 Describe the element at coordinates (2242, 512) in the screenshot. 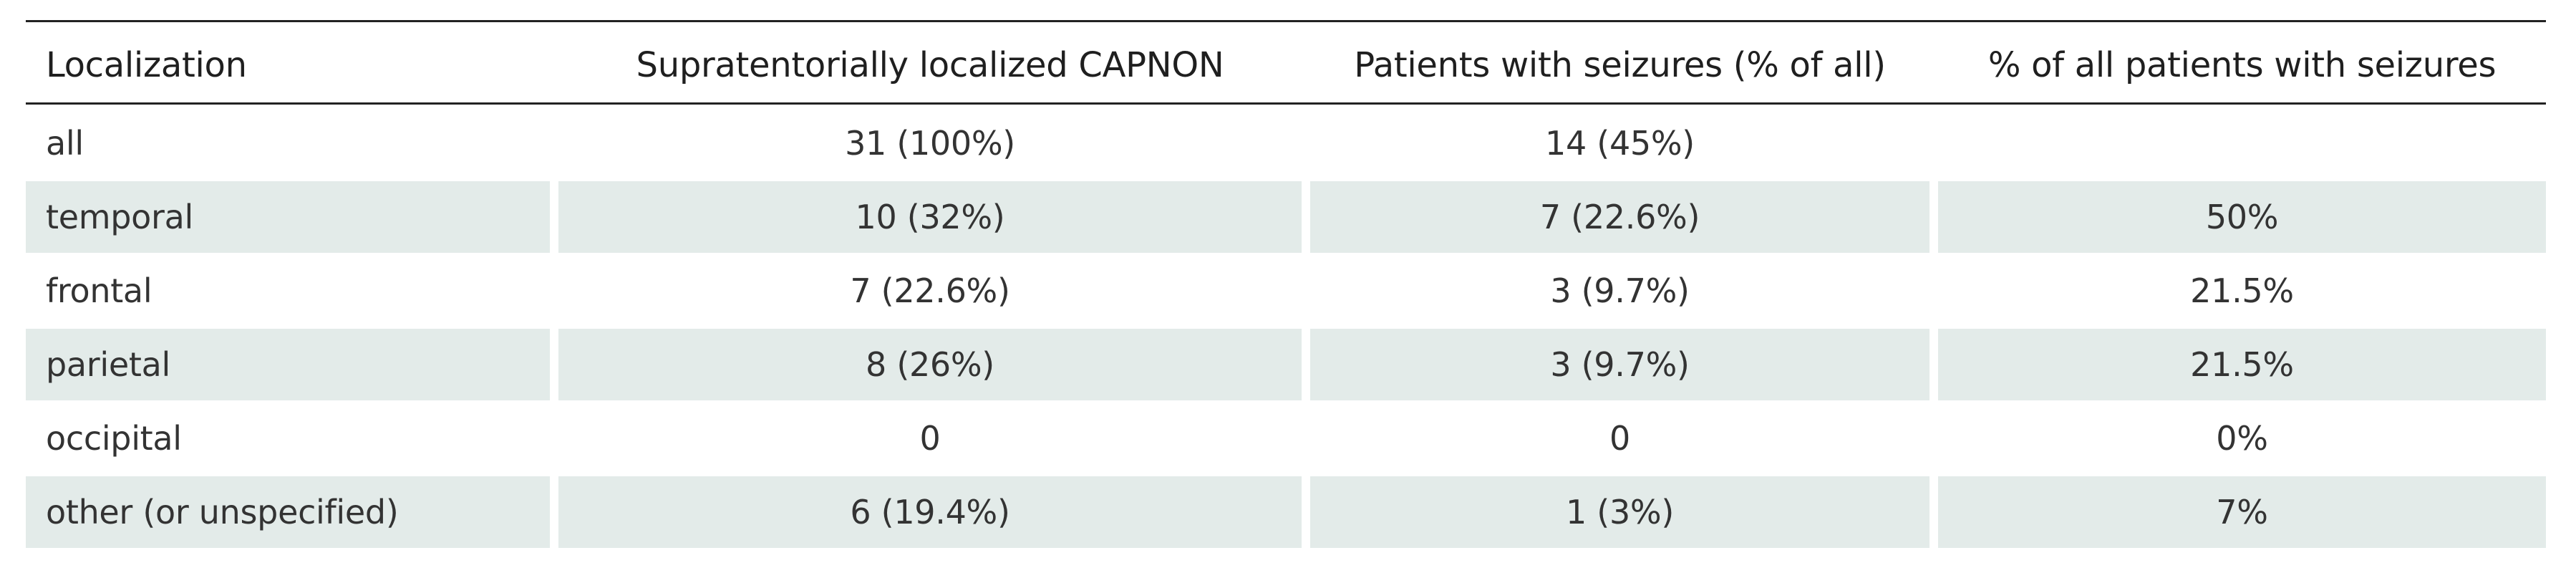

I see `cell-percent-seizures: 7%` at that location.